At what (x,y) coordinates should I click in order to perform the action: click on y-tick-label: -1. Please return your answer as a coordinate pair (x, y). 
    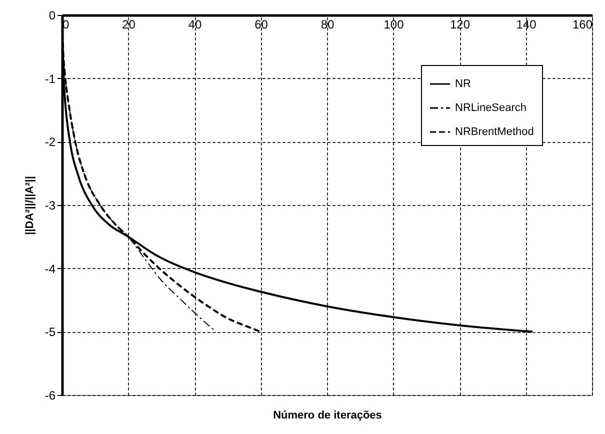
    Looking at the image, I should click on (50, 79).